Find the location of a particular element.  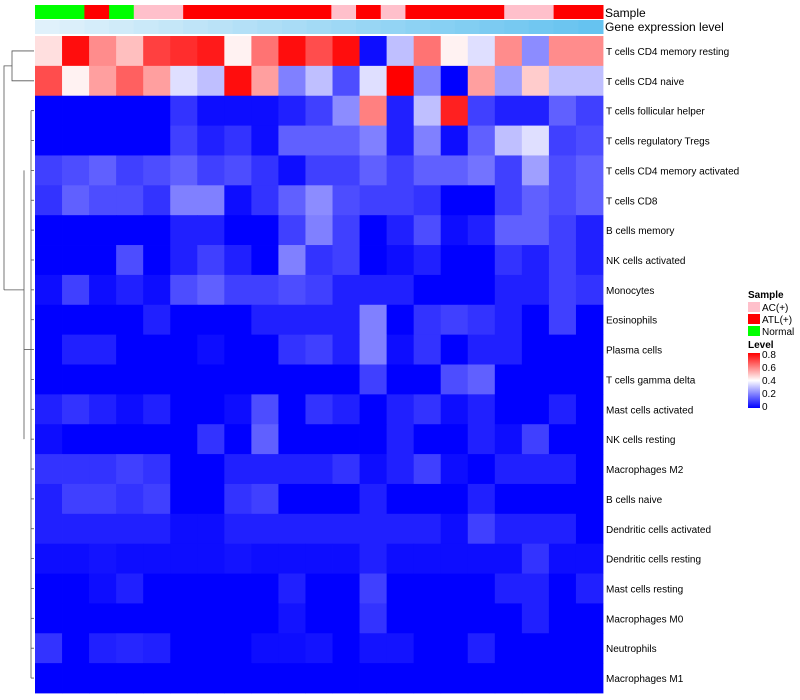

legend-sample-title: Sample is located at coordinates (766, 295).